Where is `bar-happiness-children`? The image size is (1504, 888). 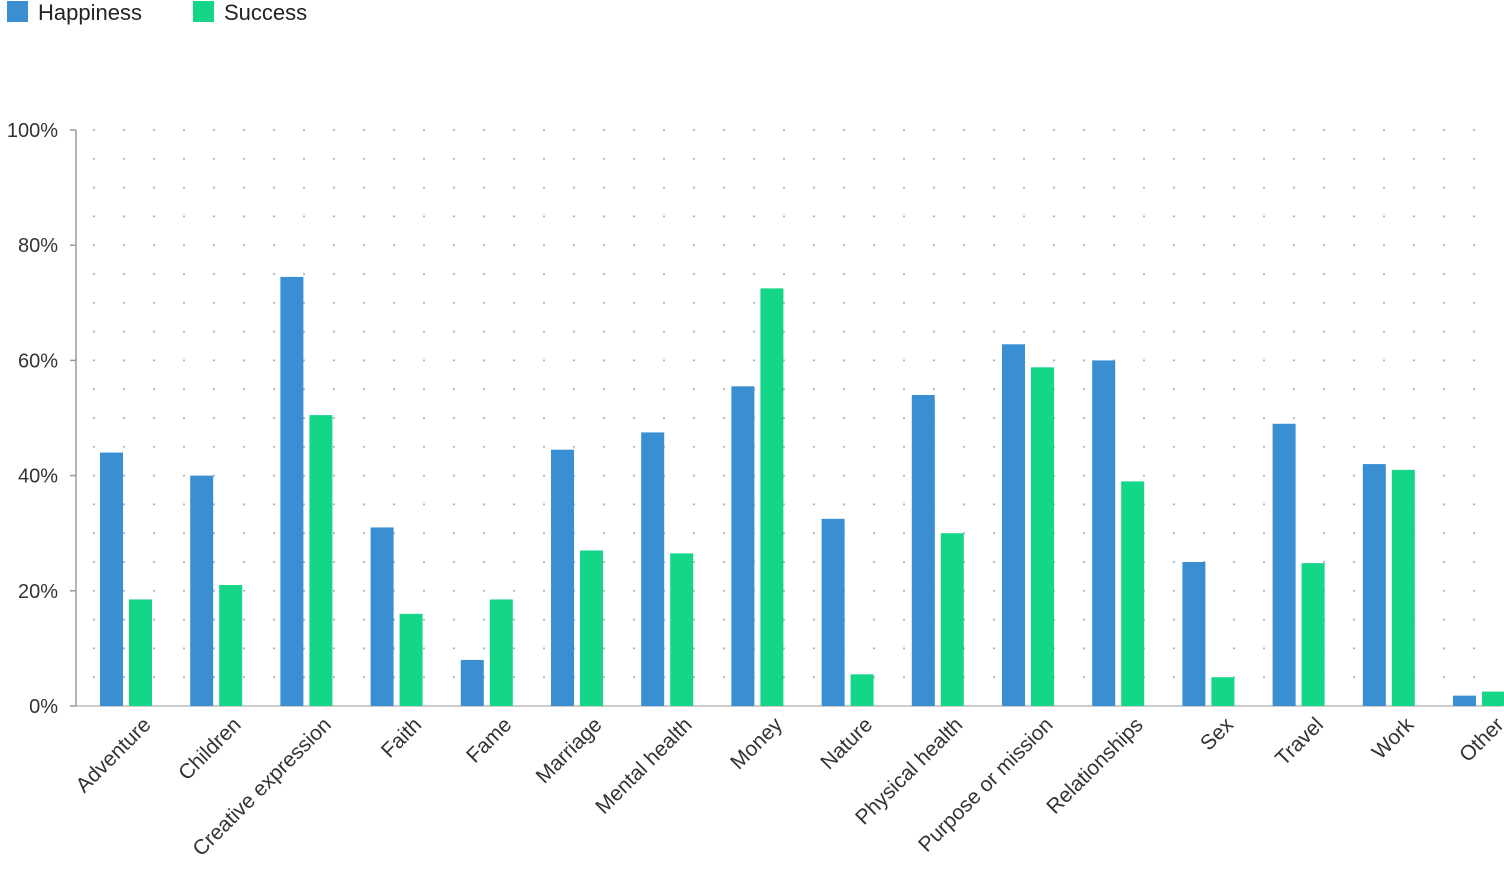 bar-happiness-children is located at coordinates (202, 590).